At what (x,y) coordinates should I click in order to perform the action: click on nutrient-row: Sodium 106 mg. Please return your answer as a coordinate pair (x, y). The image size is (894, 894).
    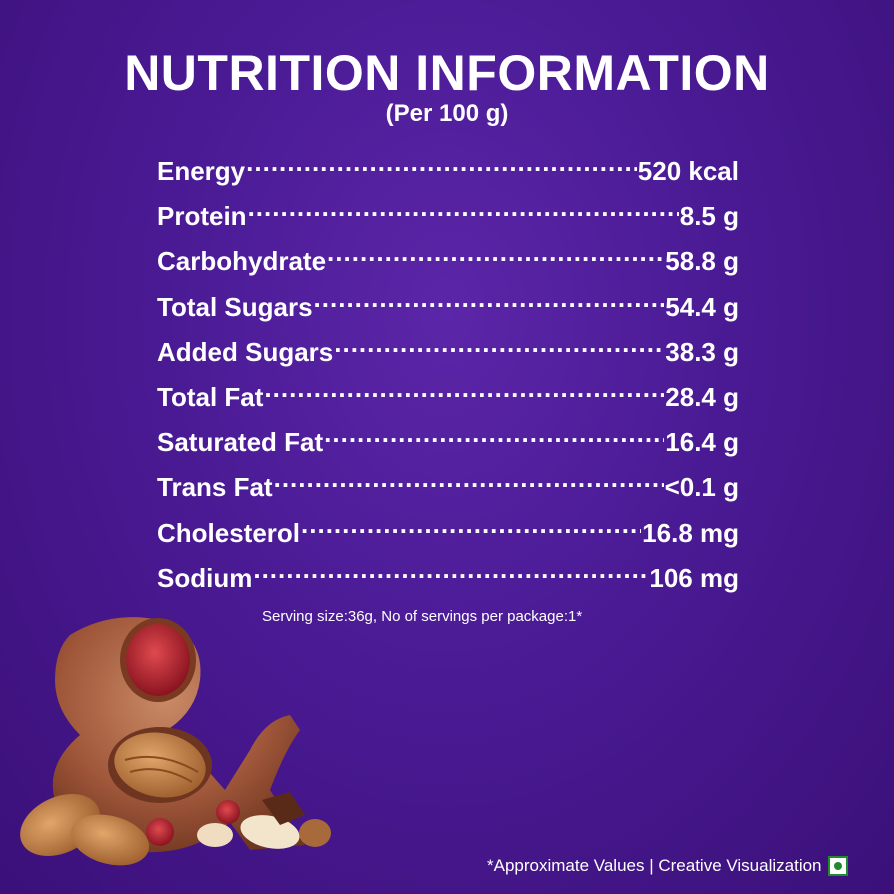
    Looking at the image, I should click on (448, 579).